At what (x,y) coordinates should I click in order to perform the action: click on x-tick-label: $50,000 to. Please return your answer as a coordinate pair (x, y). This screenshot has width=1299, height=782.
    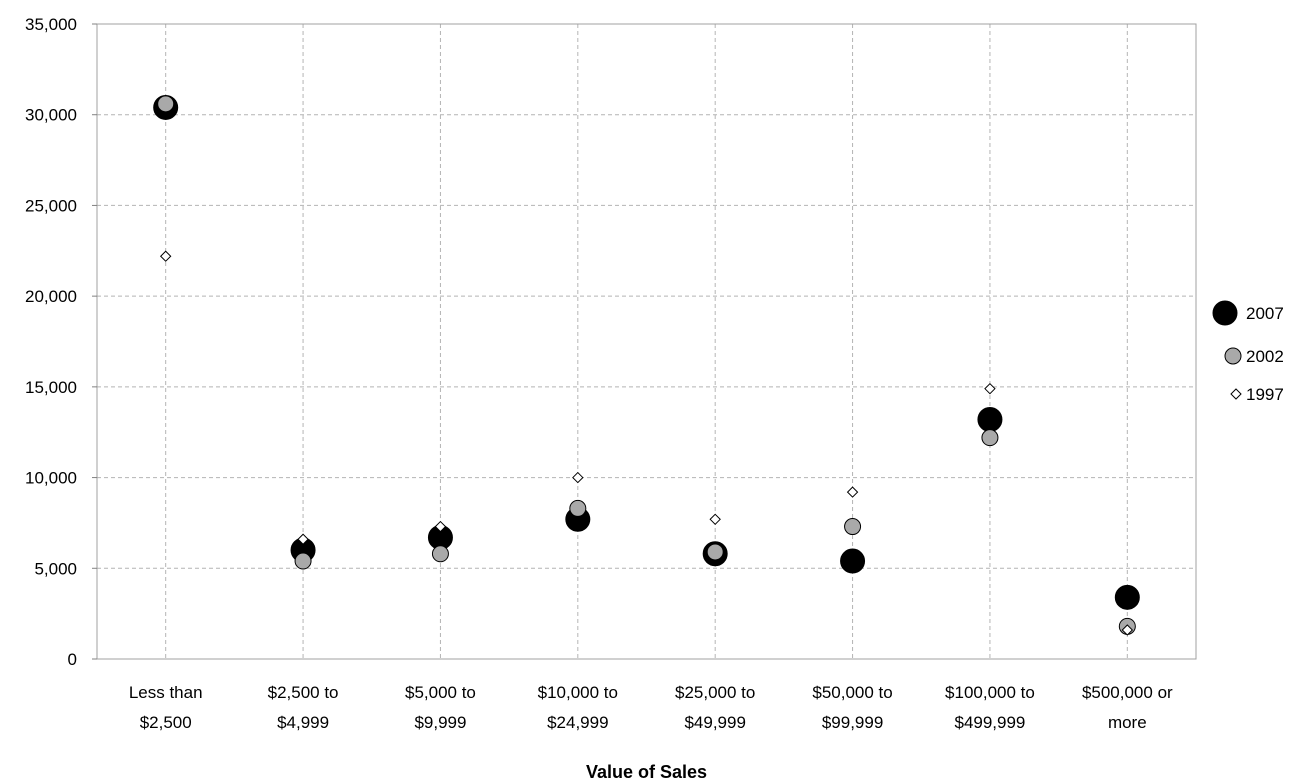
    Looking at the image, I should click on (852, 692).